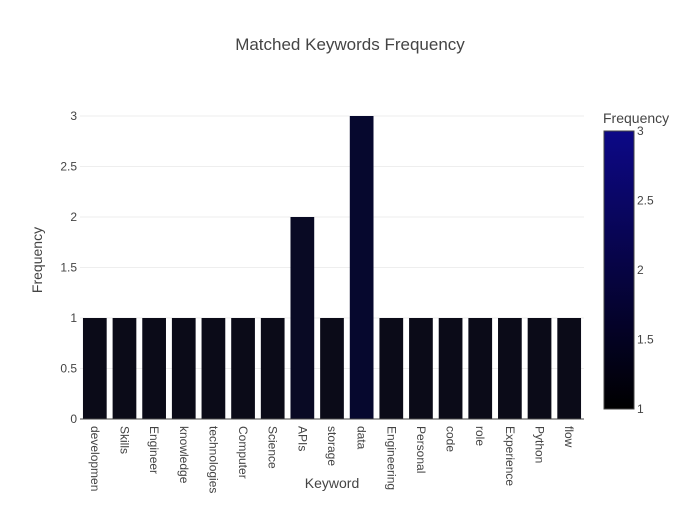  What do you see at coordinates (640, 270) in the screenshot?
I see `colorbar-tick-label: 2` at bounding box center [640, 270].